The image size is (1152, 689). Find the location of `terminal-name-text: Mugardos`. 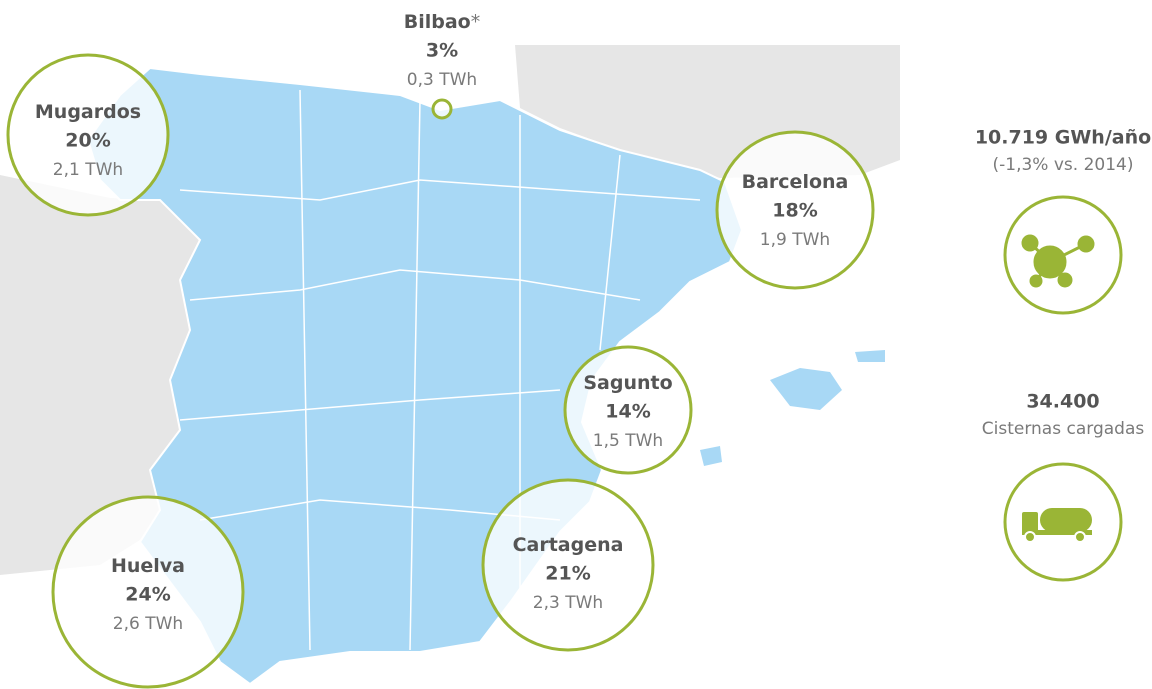

terminal-name-text: Mugardos is located at coordinates (88, 112).